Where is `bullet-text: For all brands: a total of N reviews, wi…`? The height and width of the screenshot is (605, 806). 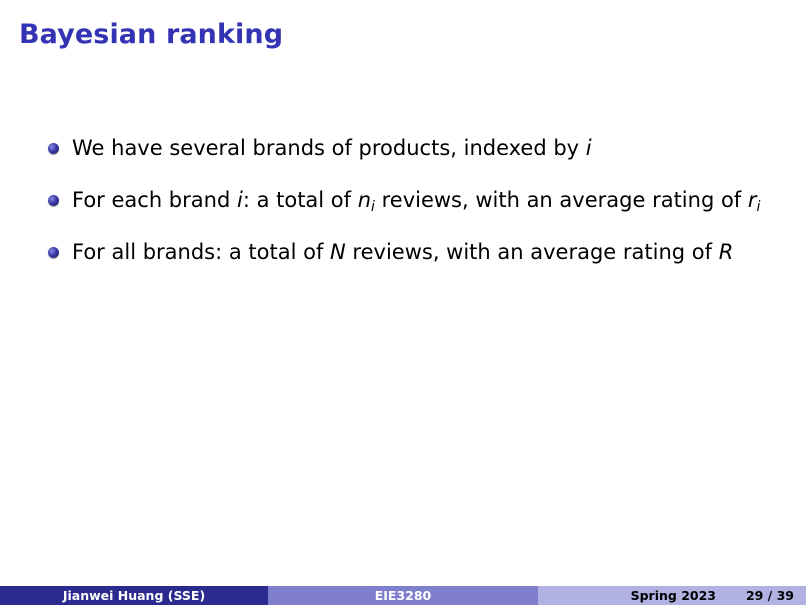 bullet-text: For all brands: a total of N reviews, wi… is located at coordinates (402, 252).